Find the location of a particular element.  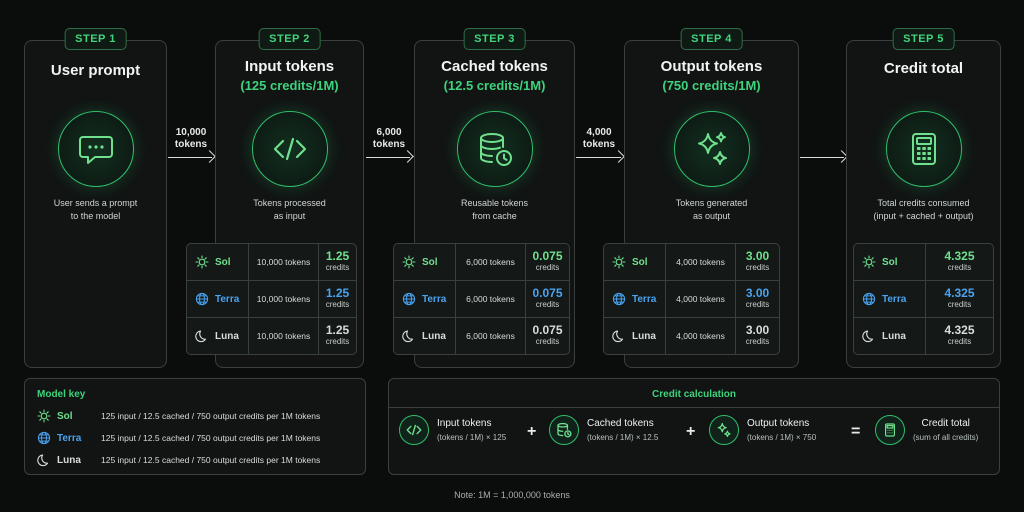

step-badge: STEP 3 is located at coordinates (494, 39).